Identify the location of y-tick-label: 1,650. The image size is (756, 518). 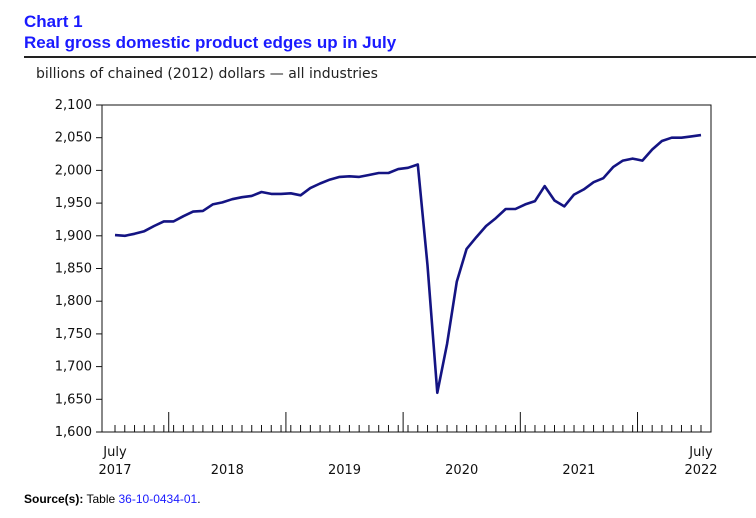
(73, 399).